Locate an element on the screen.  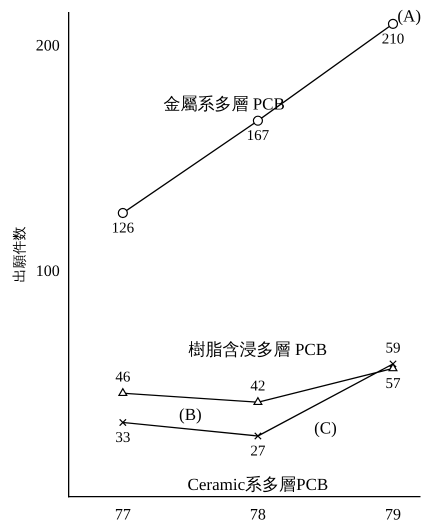
annotation: 金屬系多層 PCB is located at coordinates (224, 104).